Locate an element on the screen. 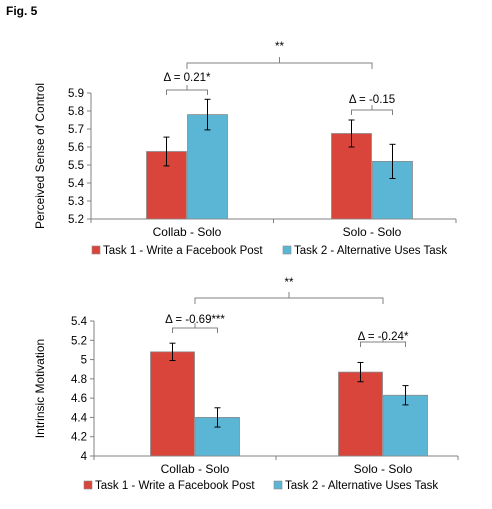 This screenshot has width=492, height=509. y-tick-label: 5.9 is located at coordinates (76, 94).